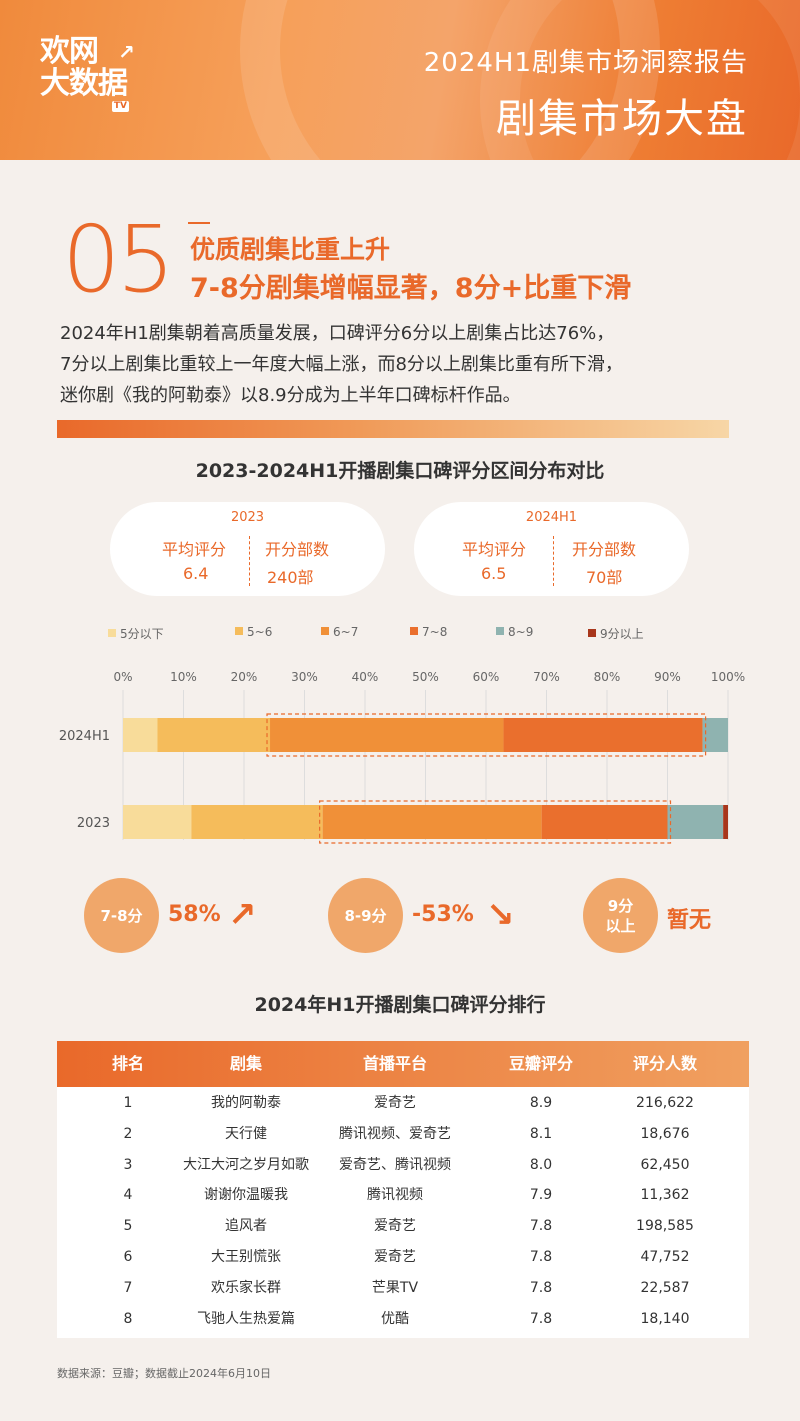 The height and width of the screenshot is (1421, 800). What do you see at coordinates (69, 51) in the screenshot?
I see `logo-line1: 欢网` at bounding box center [69, 51].